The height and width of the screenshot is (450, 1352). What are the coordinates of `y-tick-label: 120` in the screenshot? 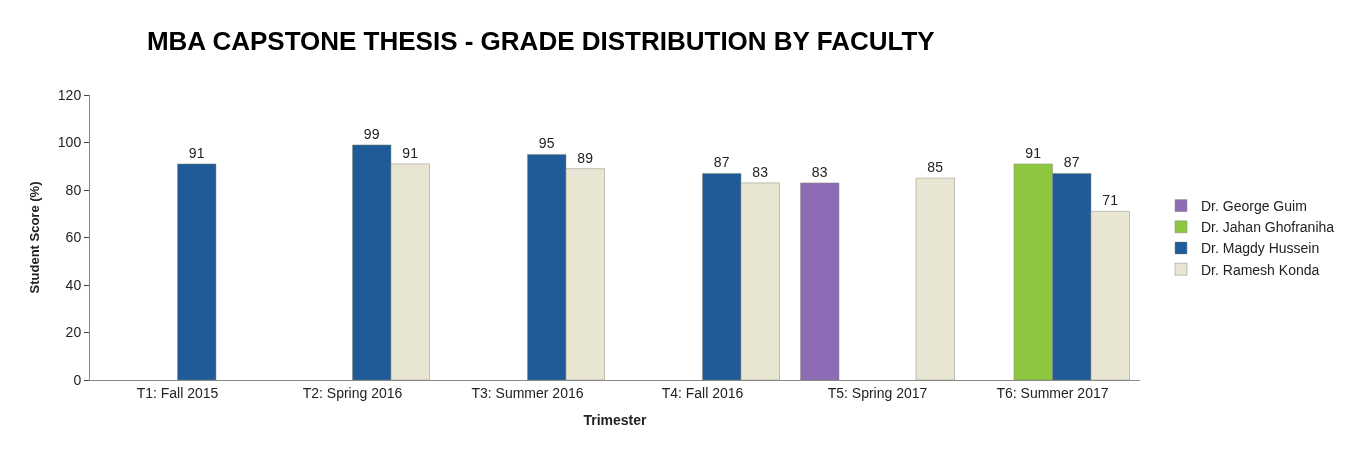 It's located at (69, 94).